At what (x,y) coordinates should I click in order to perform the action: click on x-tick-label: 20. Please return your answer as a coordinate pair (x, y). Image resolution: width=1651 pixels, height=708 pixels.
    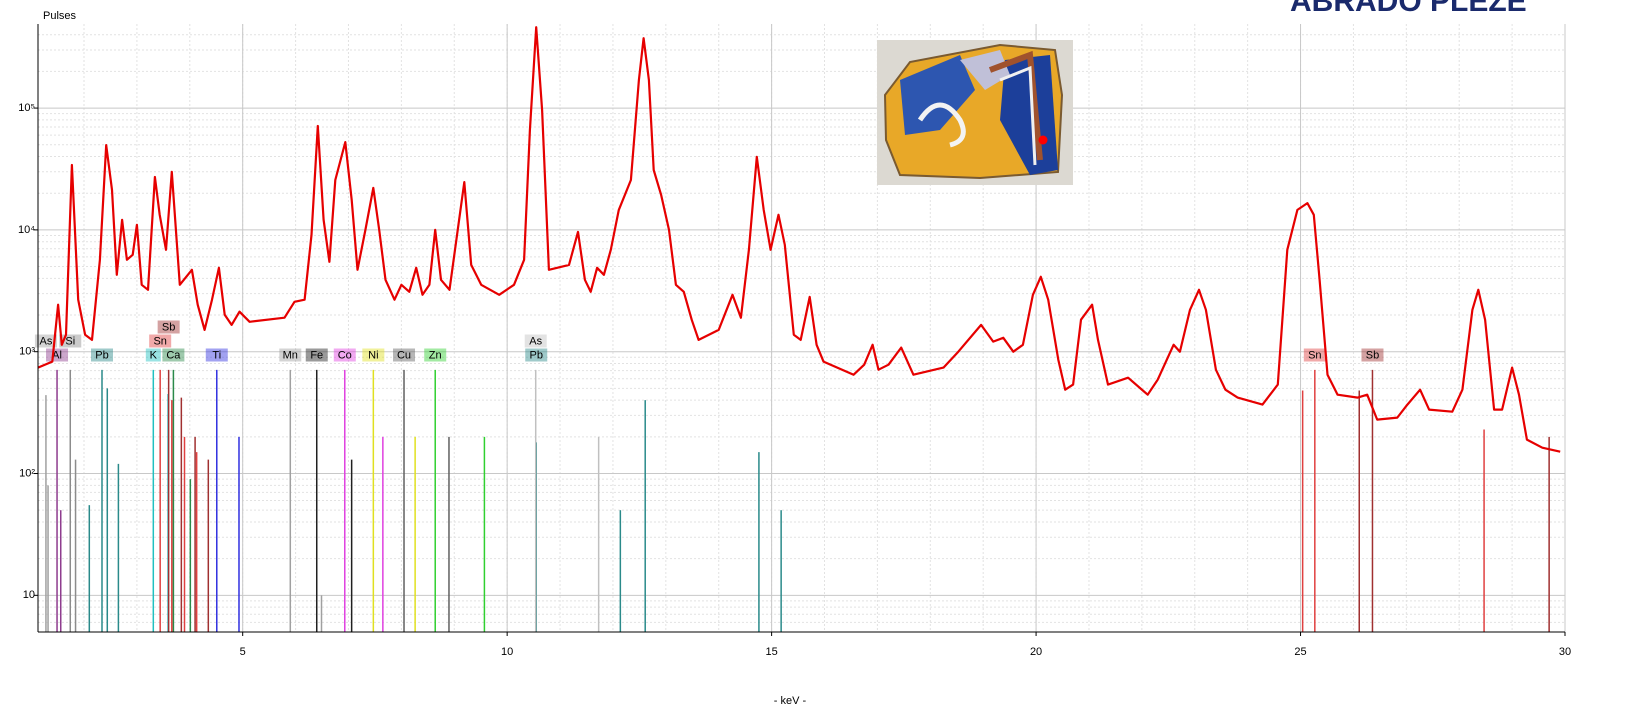
    Looking at the image, I should click on (1036, 652).